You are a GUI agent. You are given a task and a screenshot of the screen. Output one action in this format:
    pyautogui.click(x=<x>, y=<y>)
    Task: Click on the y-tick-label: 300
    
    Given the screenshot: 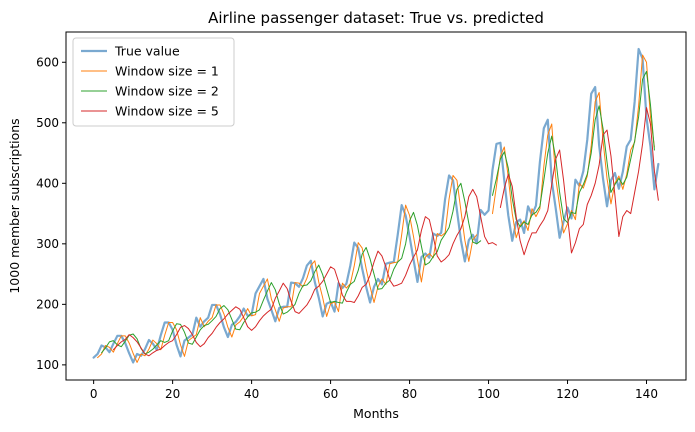 What is the action you would take?
    pyautogui.click(x=47, y=244)
    